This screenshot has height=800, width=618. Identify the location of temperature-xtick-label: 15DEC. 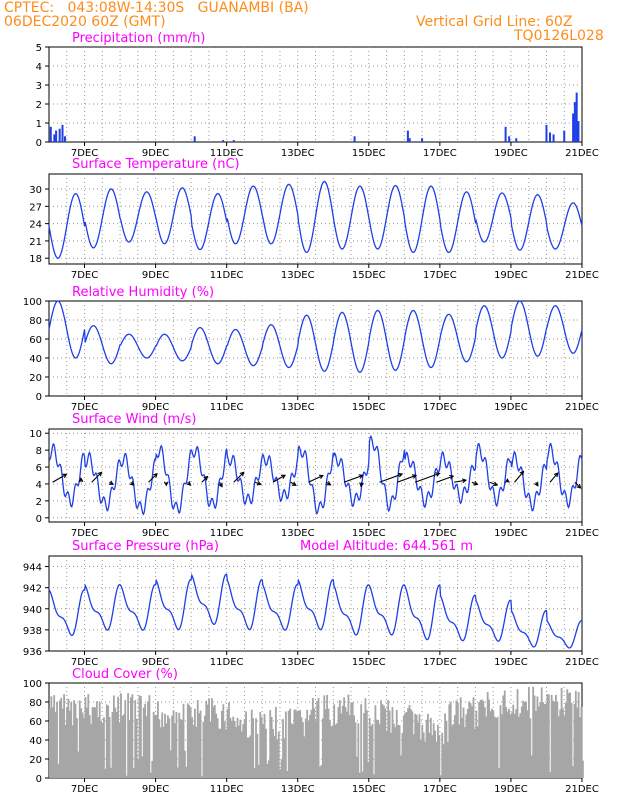
(369, 275).